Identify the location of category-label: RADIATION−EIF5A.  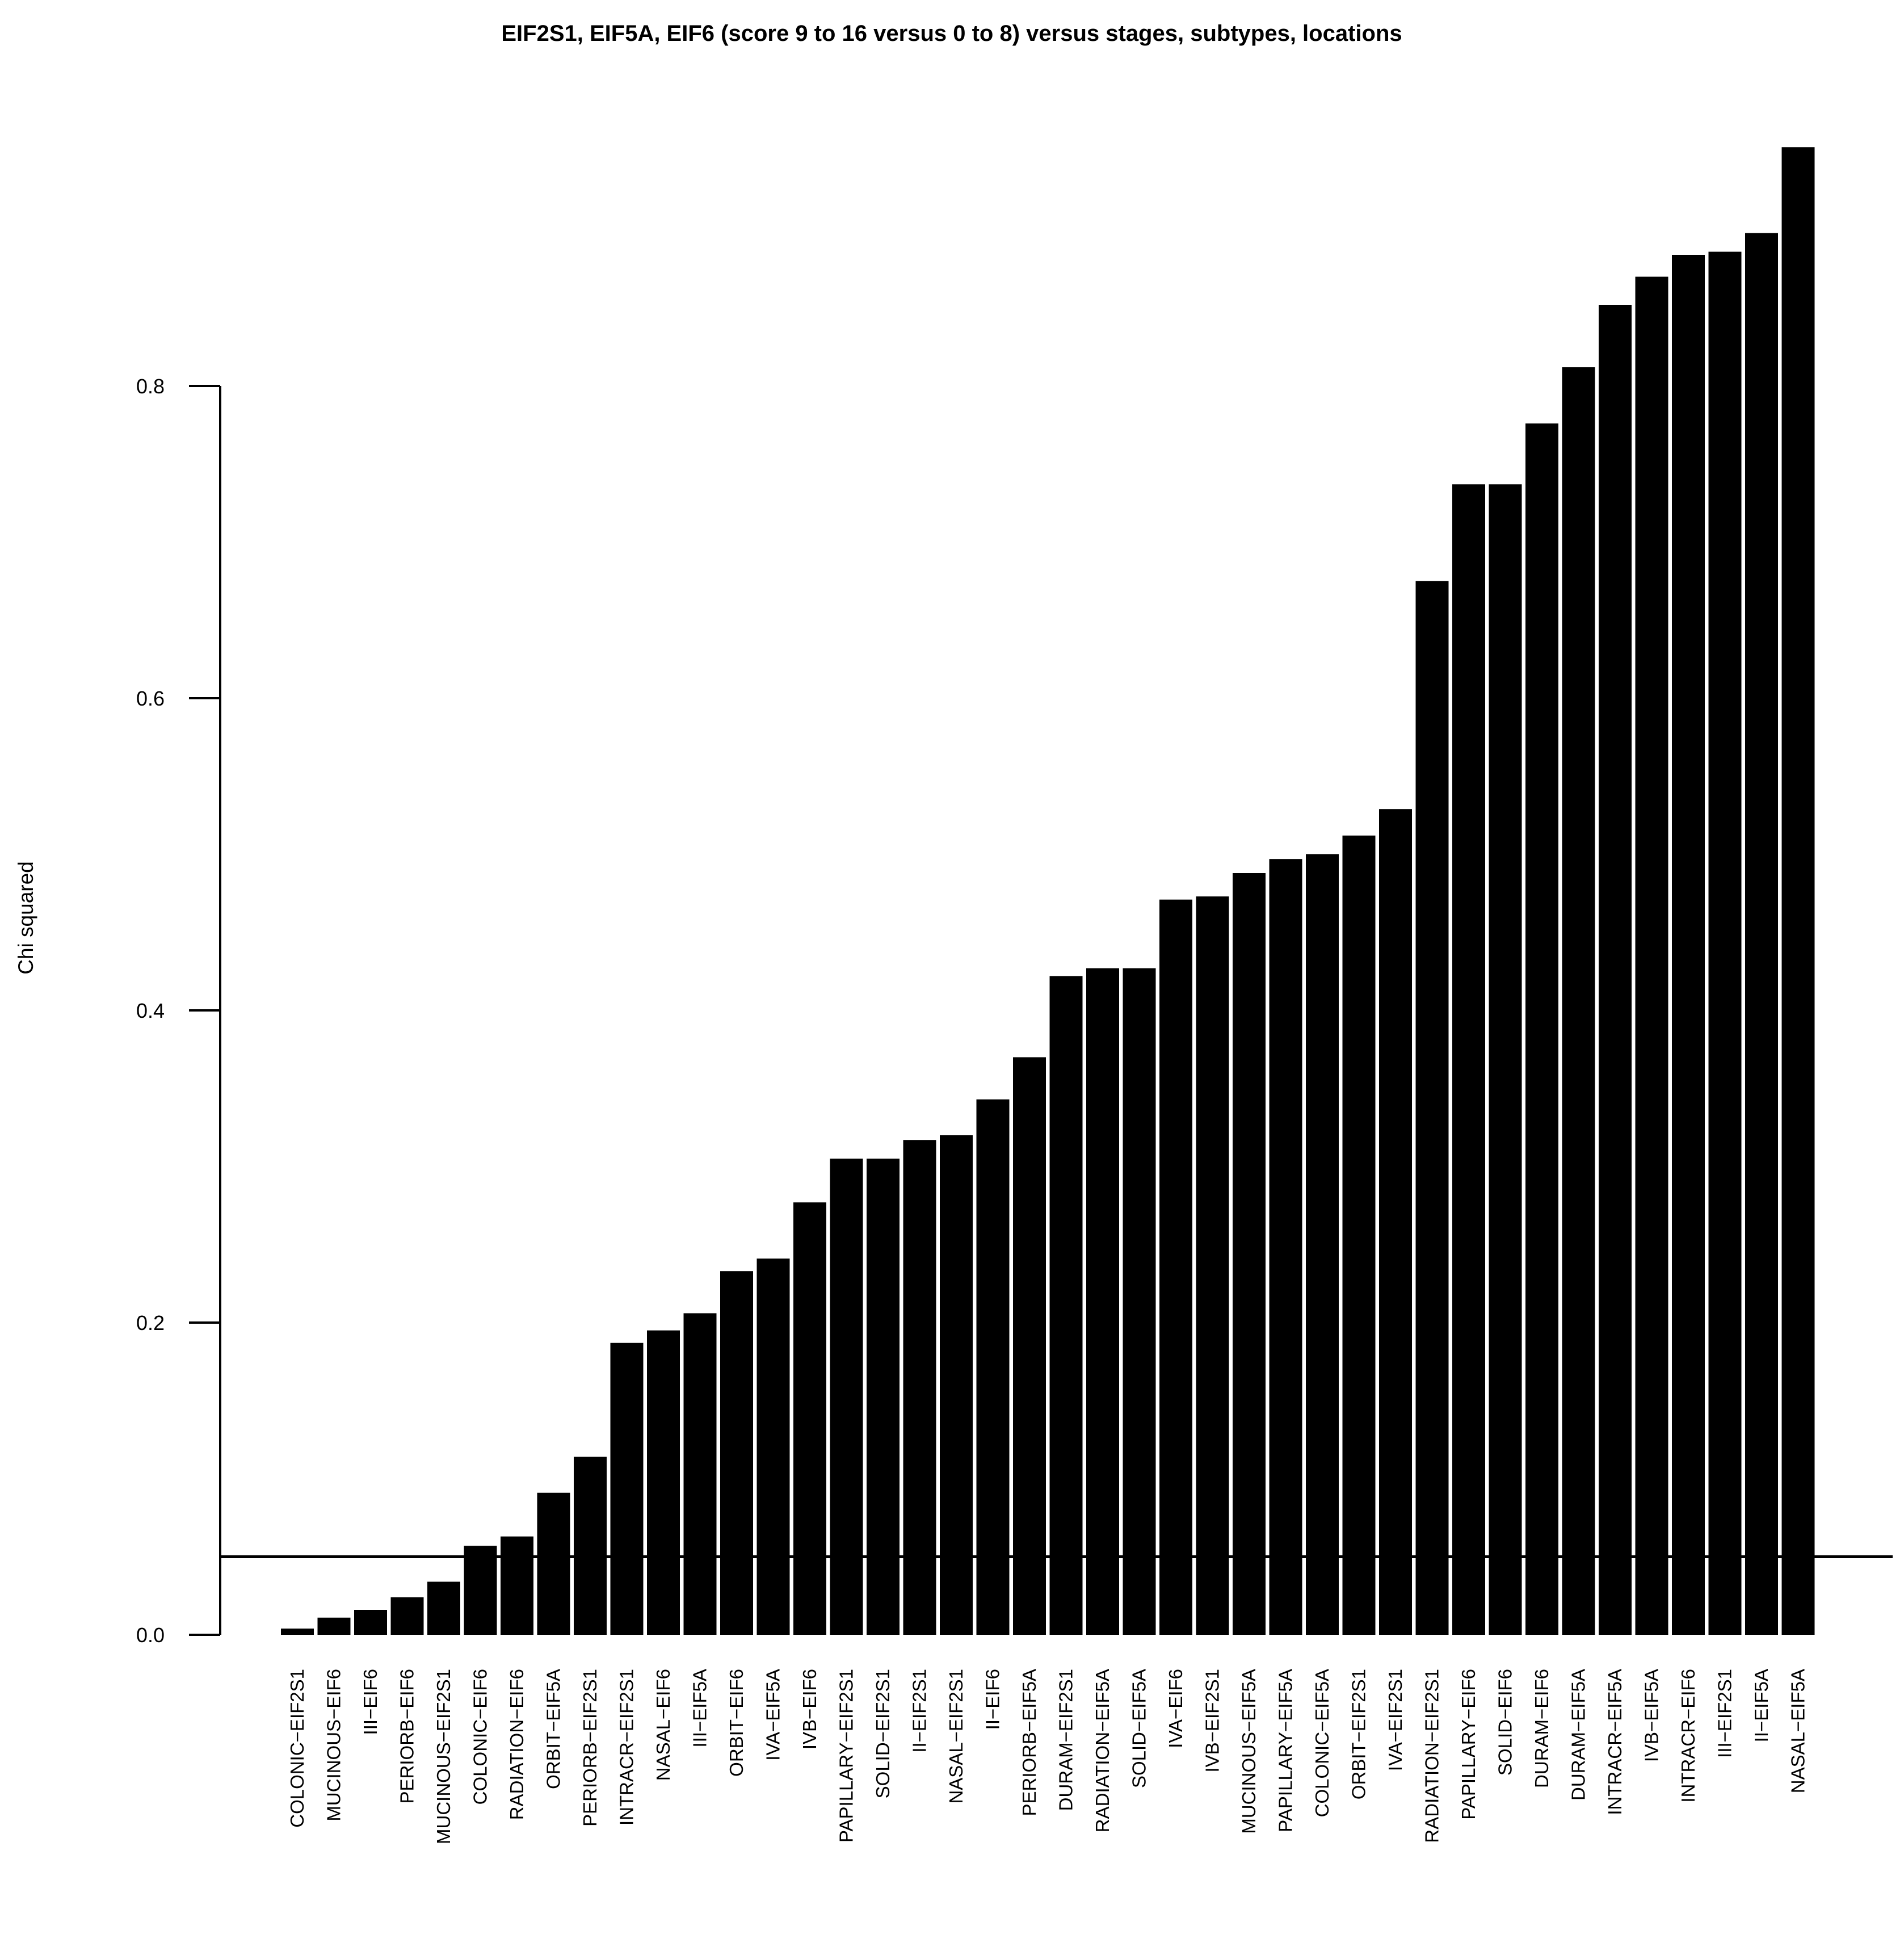
(1102, 1750).